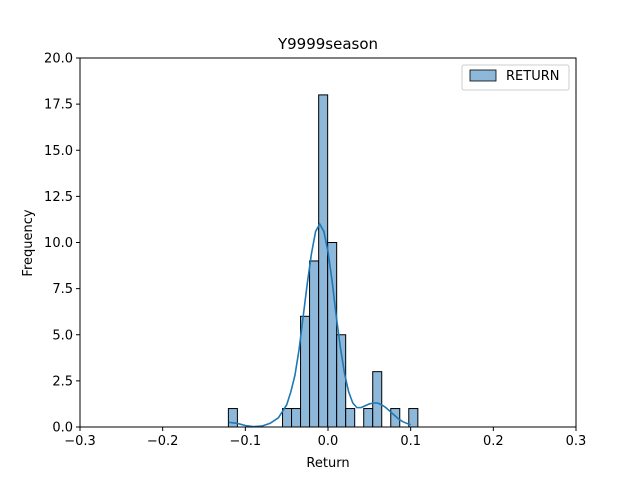 The image size is (640, 480). I want to click on y-tick-label: 5.0, so click(62, 335).